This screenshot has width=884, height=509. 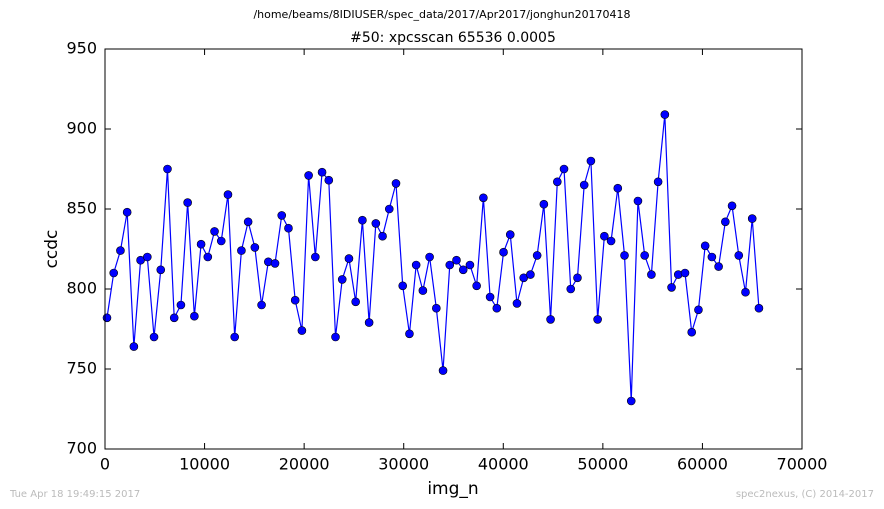 I want to click on x-tick-label: 40000, so click(x=503, y=464).